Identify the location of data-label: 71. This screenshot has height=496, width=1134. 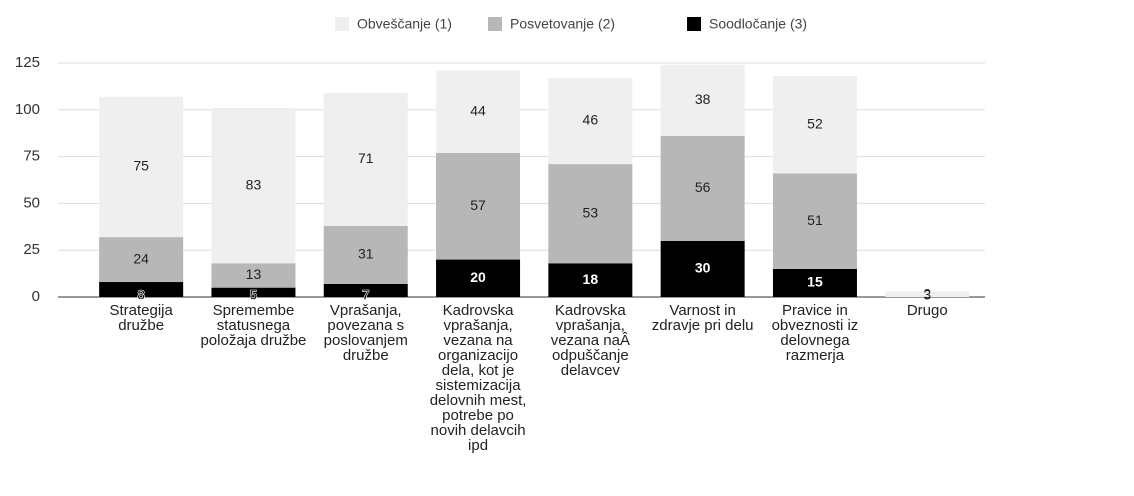
(366, 158).